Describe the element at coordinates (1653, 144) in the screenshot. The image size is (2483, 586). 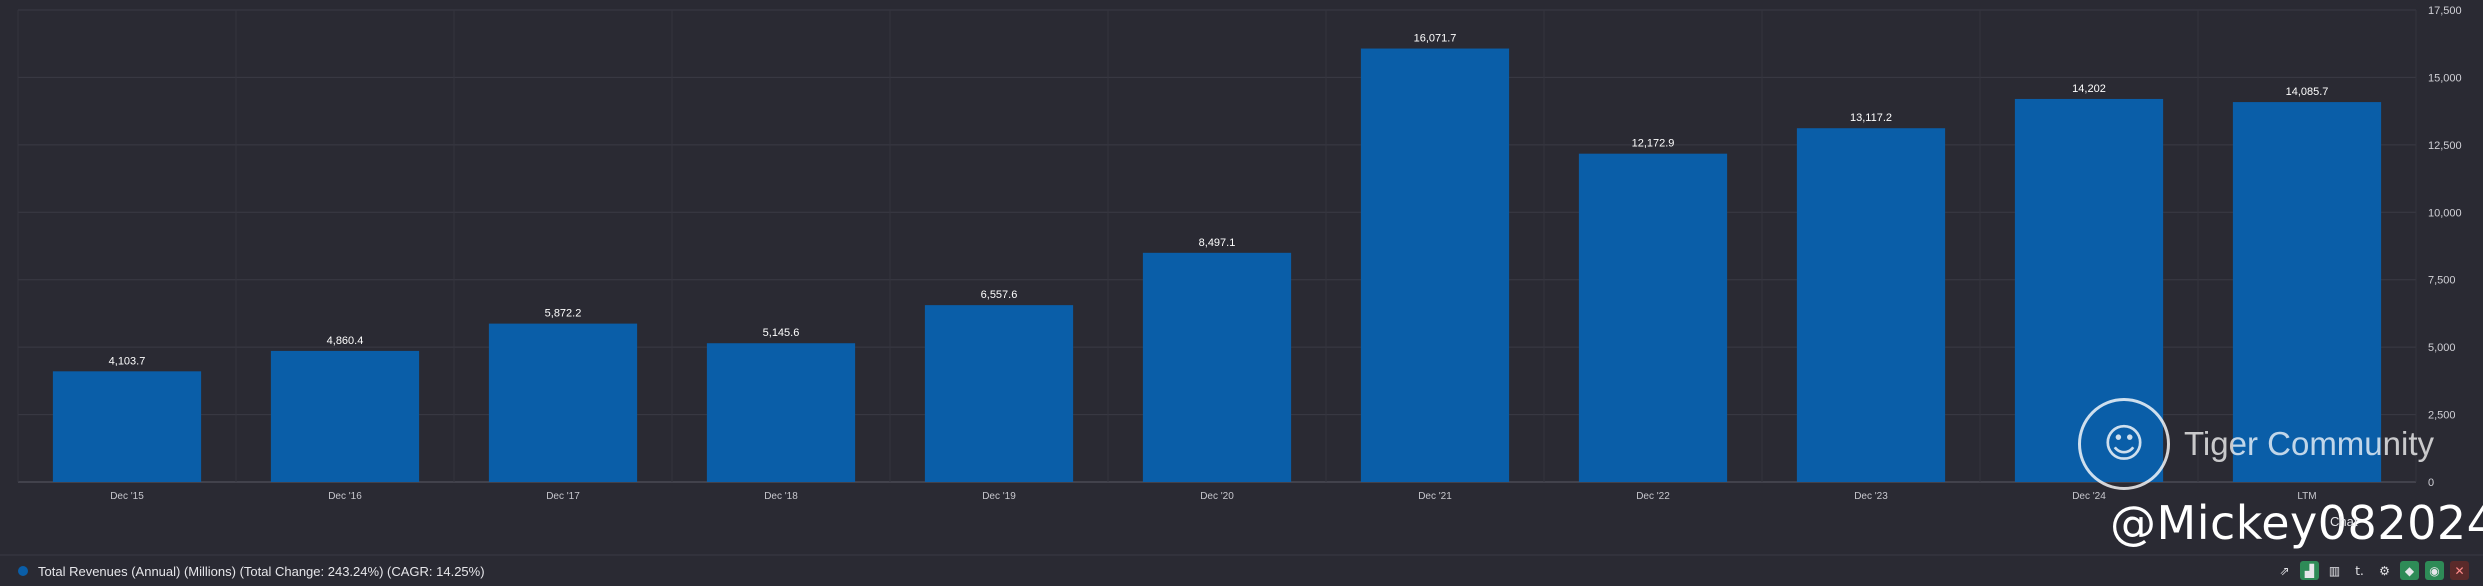
I see `bar-value-label: 12,172.9` at that location.